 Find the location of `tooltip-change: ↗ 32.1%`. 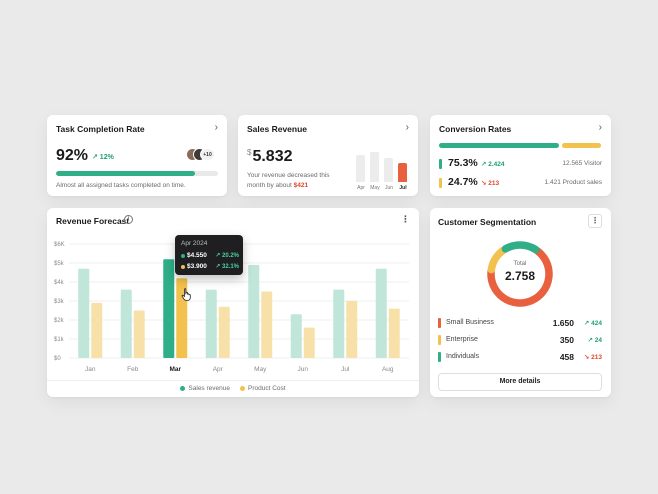

tooltip-change: ↗ 32.1% is located at coordinates (227, 267).